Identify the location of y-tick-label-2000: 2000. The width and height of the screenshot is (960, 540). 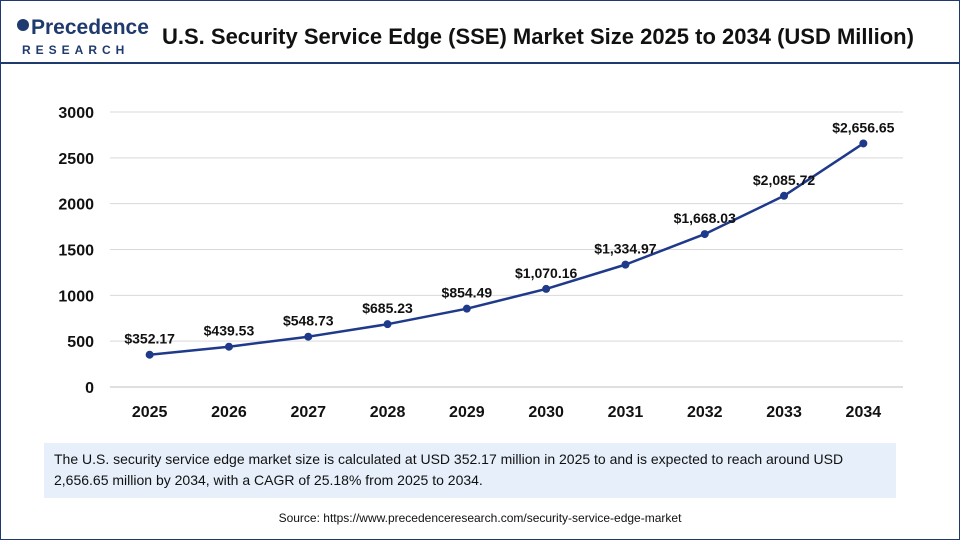
(76, 205).